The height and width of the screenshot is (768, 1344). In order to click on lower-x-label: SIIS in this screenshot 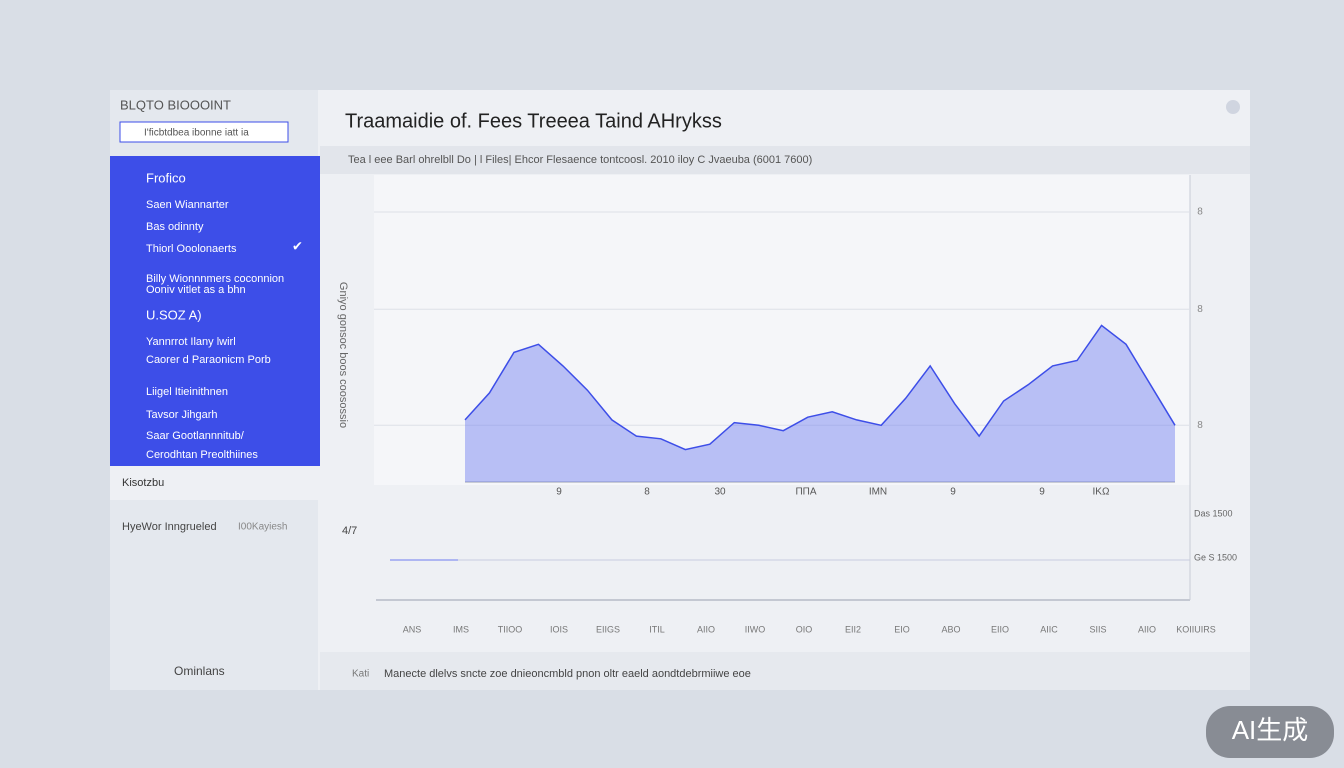, I will do `click(1097, 629)`.